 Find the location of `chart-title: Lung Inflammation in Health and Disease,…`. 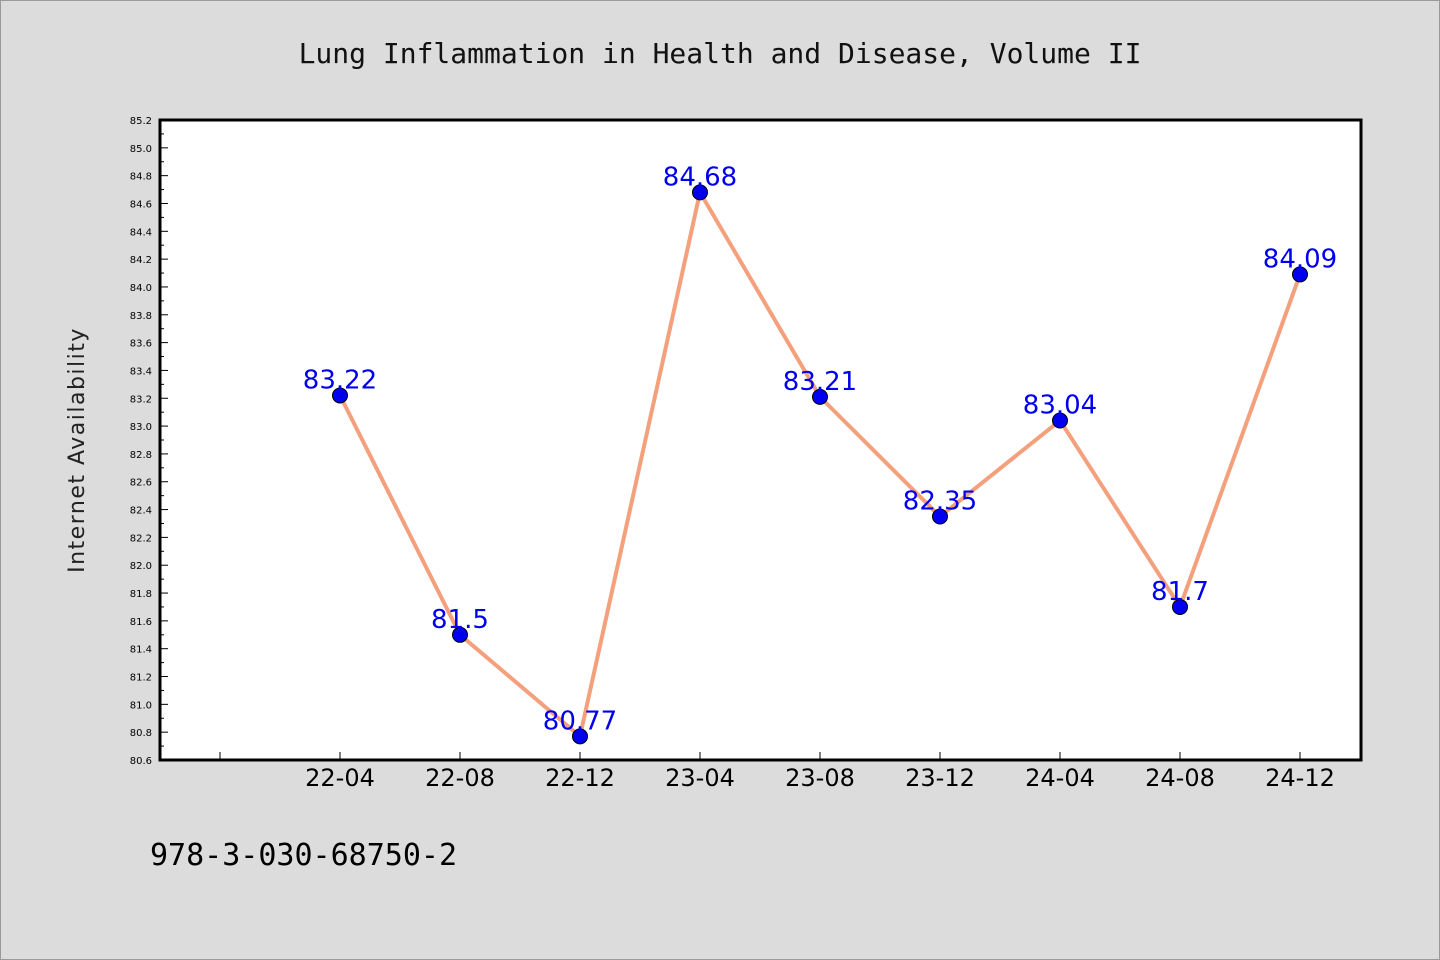

chart-title: Lung Inflammation in Health and Disease,… is located at coordinates (720, 53).